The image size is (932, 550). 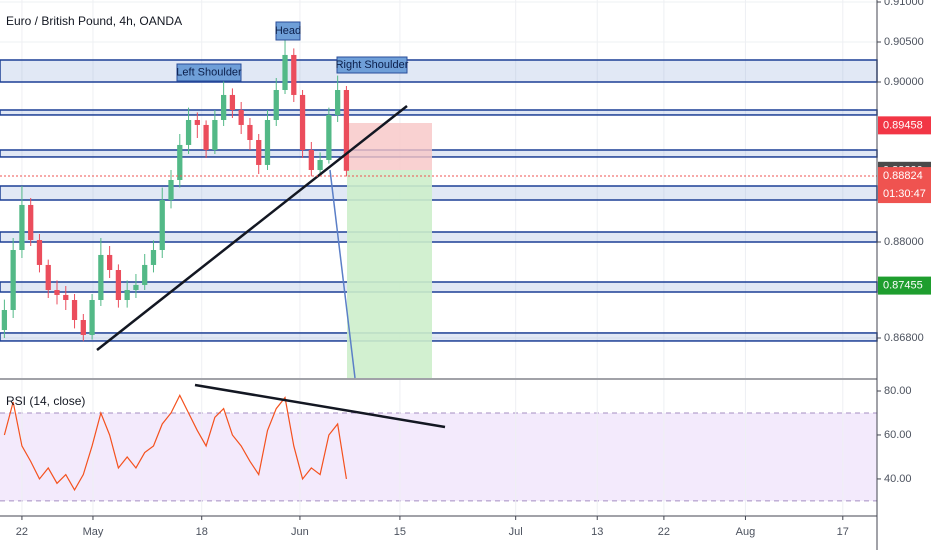 I want to click on y-tick-label: 60.00, so click(x=898, y=435).